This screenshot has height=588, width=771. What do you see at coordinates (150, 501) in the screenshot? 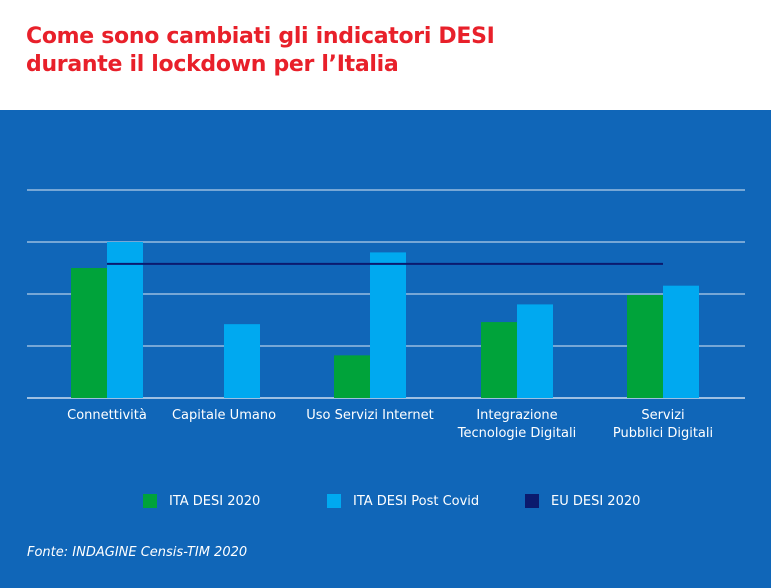
I see `legend-swatch-ita-2020` at bounding box center [150, 501].